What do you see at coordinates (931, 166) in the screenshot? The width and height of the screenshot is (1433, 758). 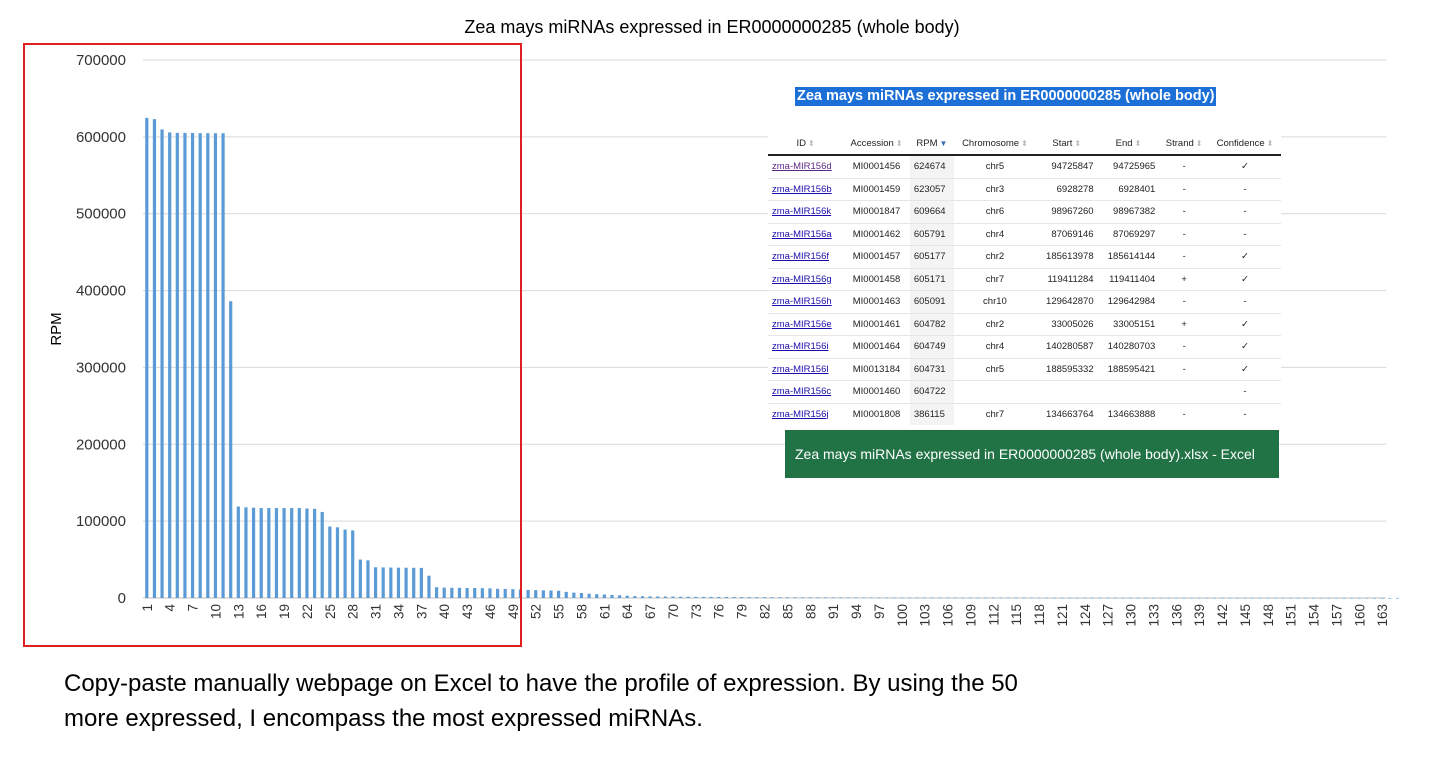 I see `cell-rpm: 624674` at bounding box center [931, 166].